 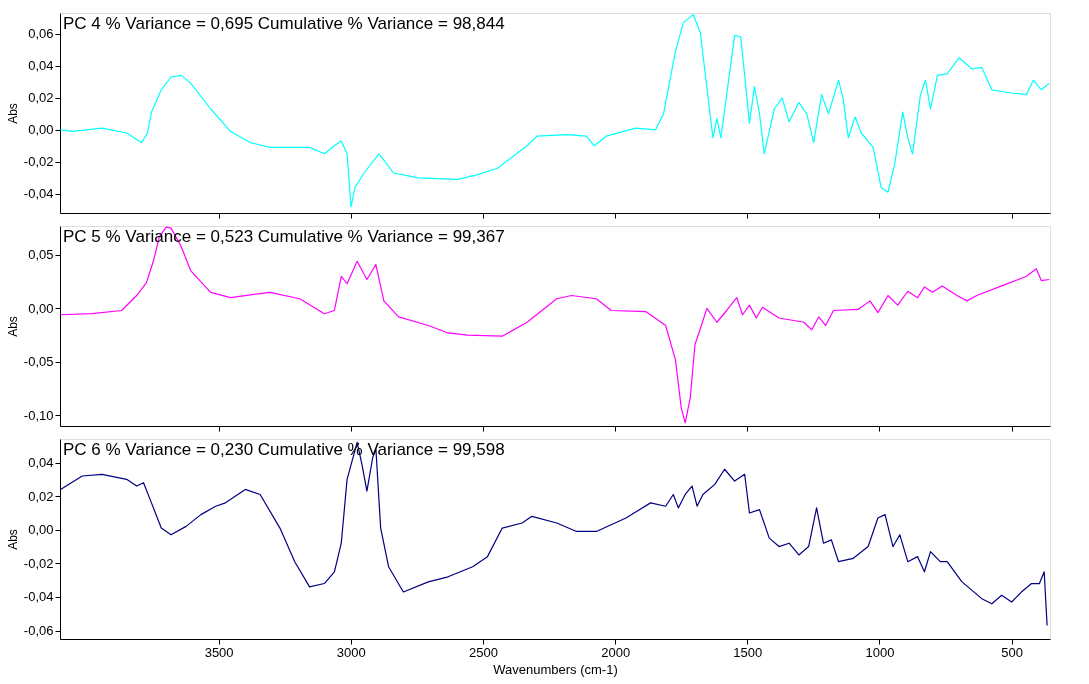 What do you see at coordinates (483, 652) in the screenshot?
I see `x-tick-label: 2500` at bounding box center [483, 652].